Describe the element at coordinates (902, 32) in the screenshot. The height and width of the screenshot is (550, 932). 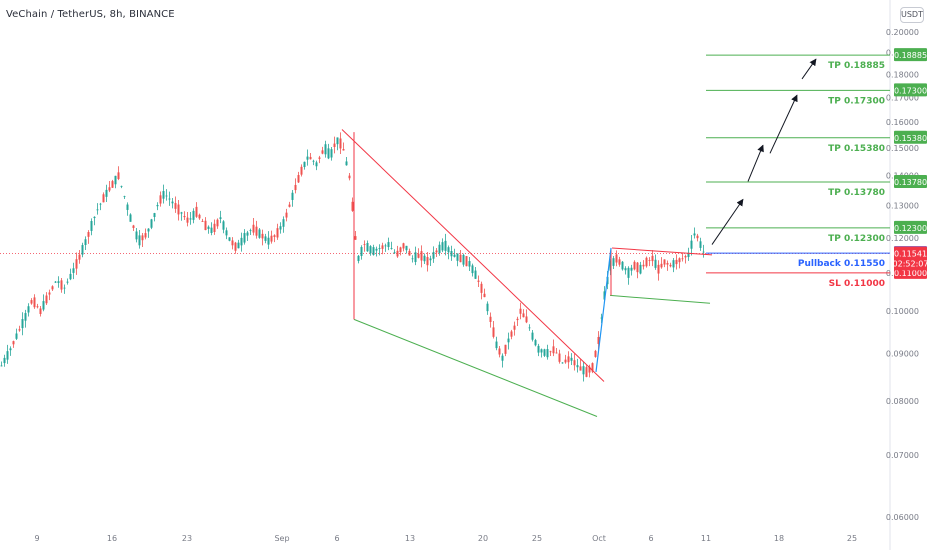
I see `y-tick-label: 0.20000` at that location.